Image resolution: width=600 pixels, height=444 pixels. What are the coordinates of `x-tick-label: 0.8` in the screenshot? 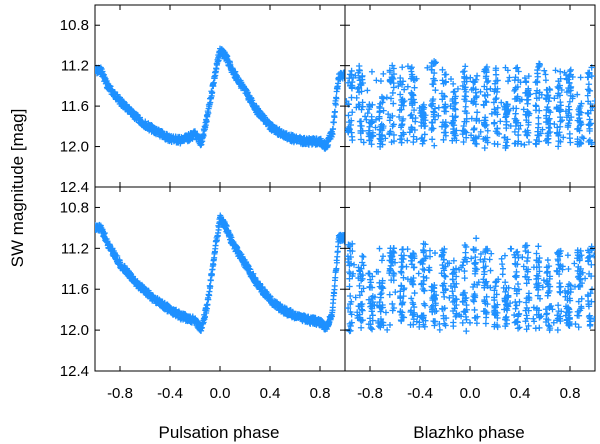 It's located at (320, 393).